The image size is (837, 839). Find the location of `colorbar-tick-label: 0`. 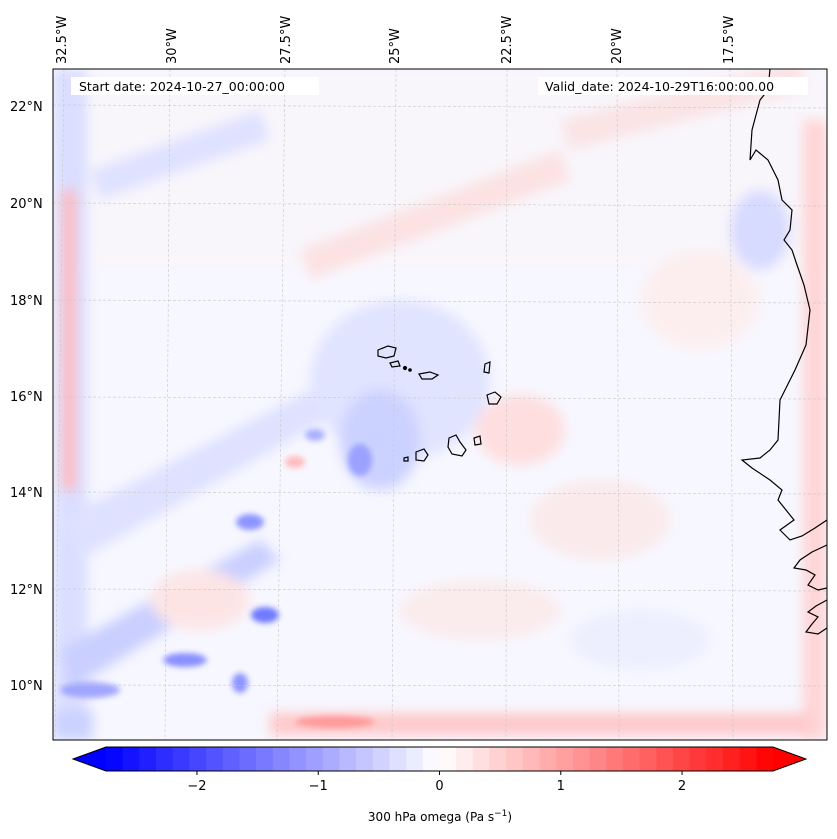

colorbar-tick-label: 0 is located at coordinates (439, 786).